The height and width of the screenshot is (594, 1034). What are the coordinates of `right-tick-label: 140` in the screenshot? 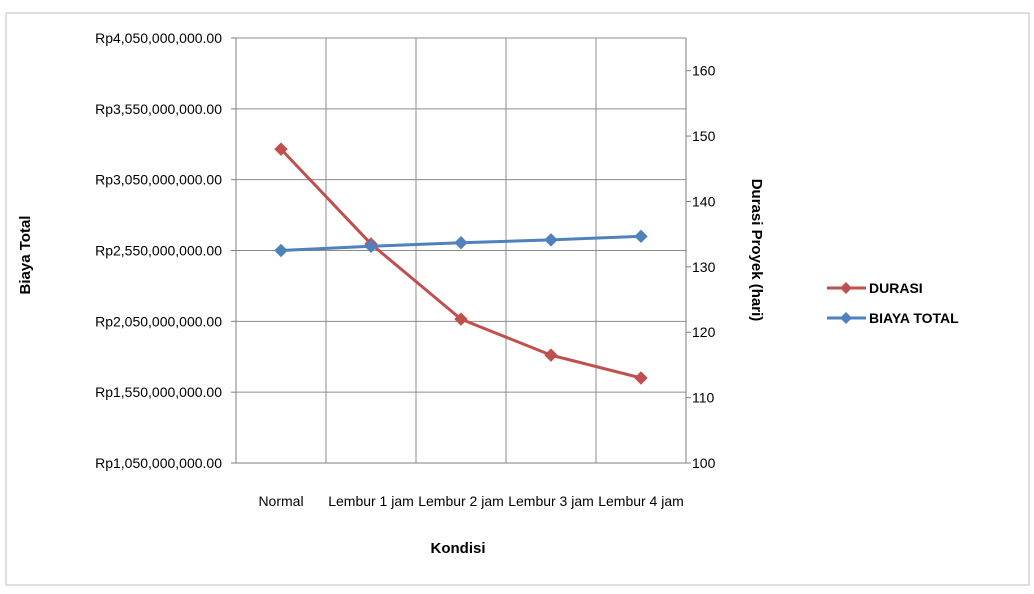 It's located at (704, 201).